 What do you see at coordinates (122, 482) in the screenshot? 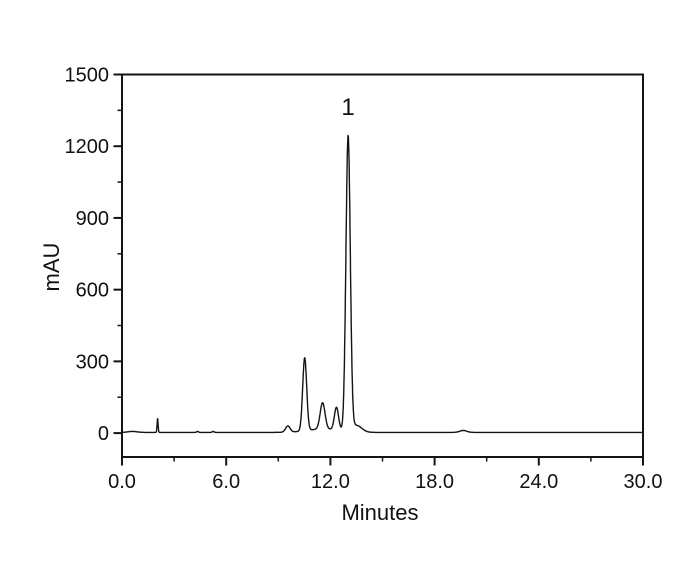
I see `x-tick-label: 0.0` at bounding box center [122, 482].